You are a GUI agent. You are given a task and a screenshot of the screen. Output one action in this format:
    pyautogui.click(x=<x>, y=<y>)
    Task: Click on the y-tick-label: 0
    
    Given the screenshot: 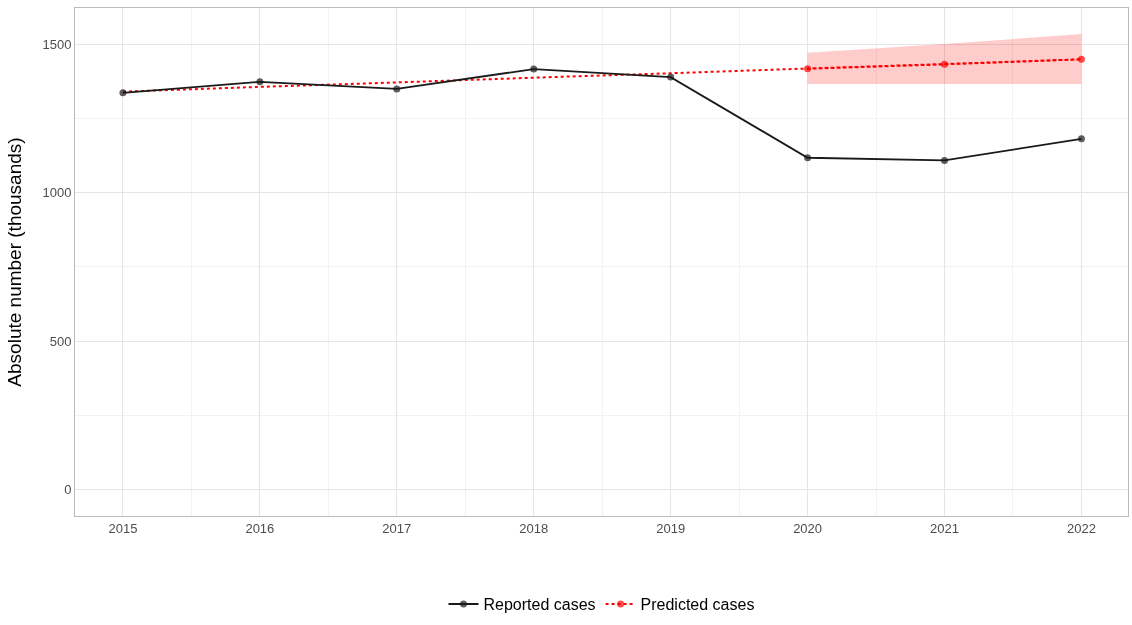 What is the action you would take?
    pyautogui.click(x=68, y=489)
    